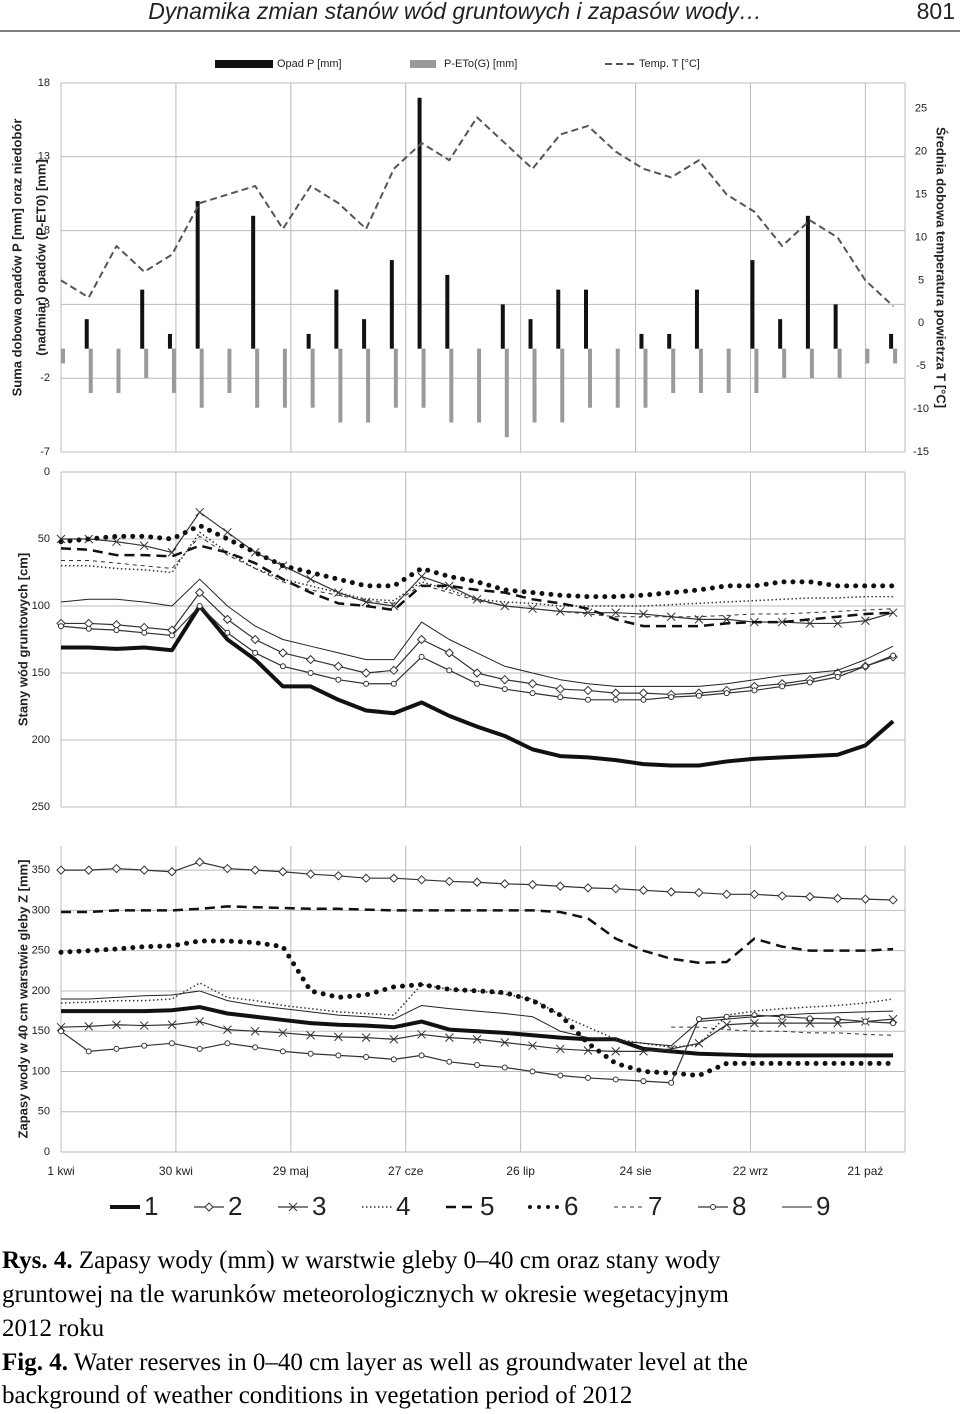  Describe the element at coordinates (209, 1207) in the screenshot. I see `legend-marker` at that location.